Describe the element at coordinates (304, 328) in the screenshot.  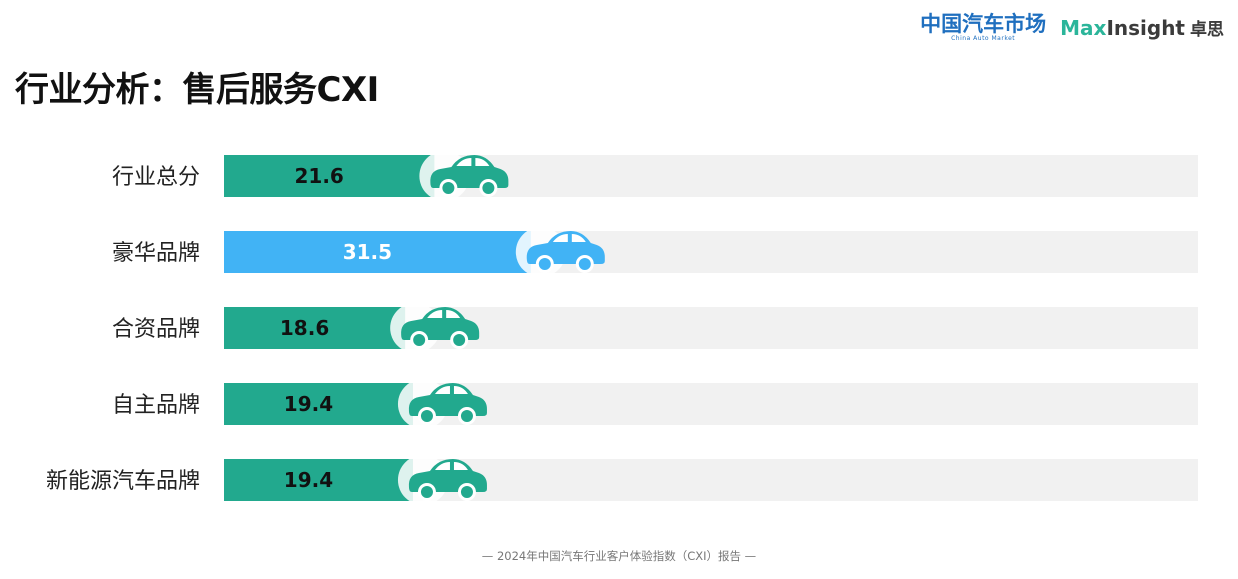
I see `data-label: 18.6` at that location.